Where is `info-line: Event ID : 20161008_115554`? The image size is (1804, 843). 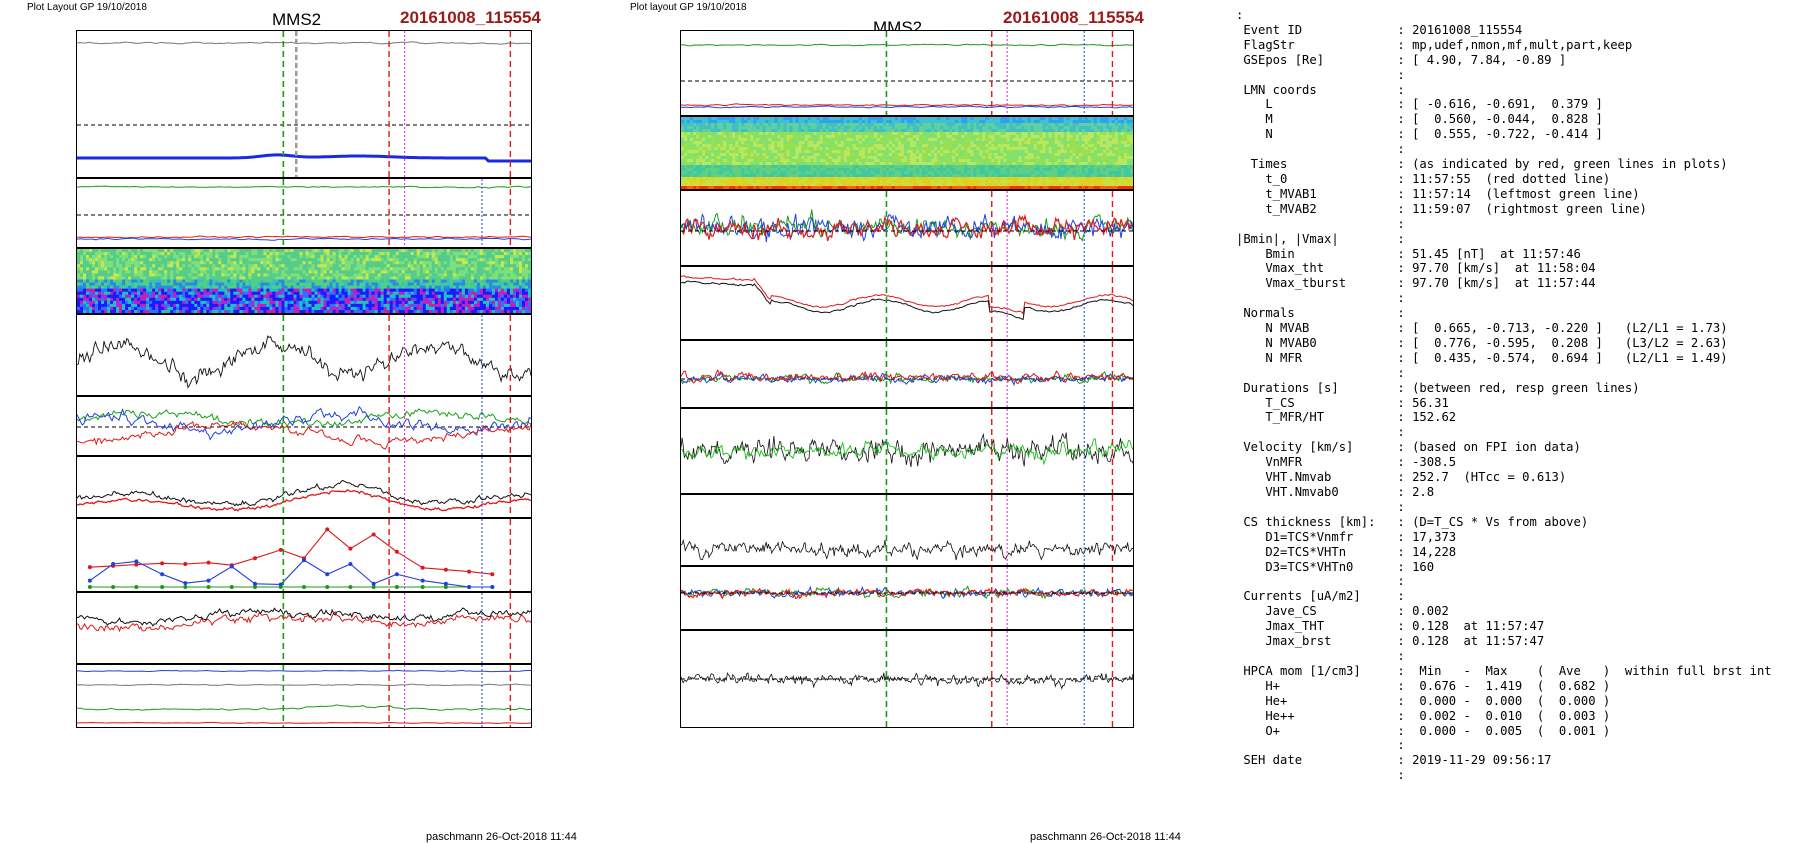
info-line: Event ID : 20161008_115554 is located at coordinates (1504, 30).